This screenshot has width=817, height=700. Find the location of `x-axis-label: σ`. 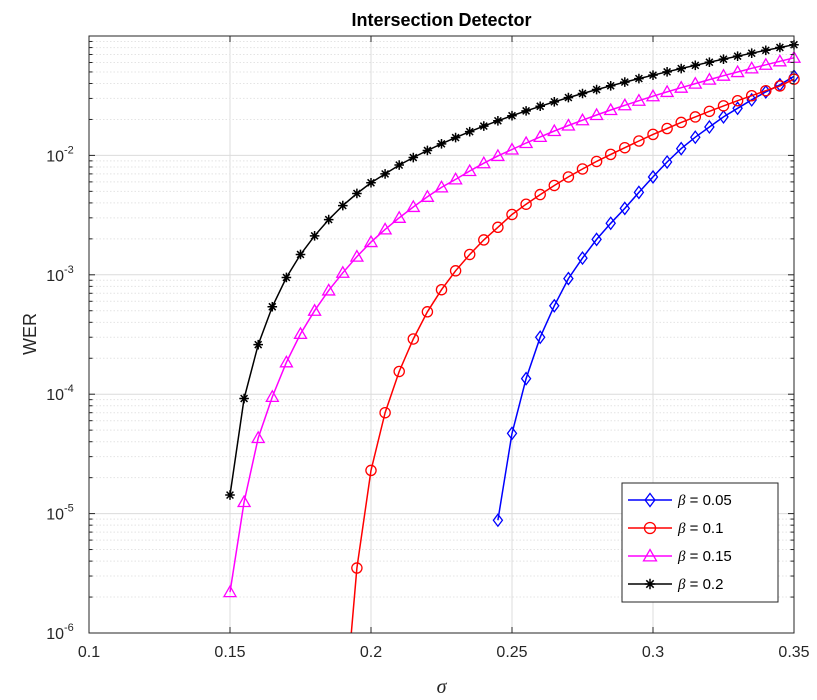

x-axis-label: σ is located at coordinates (442, 687).